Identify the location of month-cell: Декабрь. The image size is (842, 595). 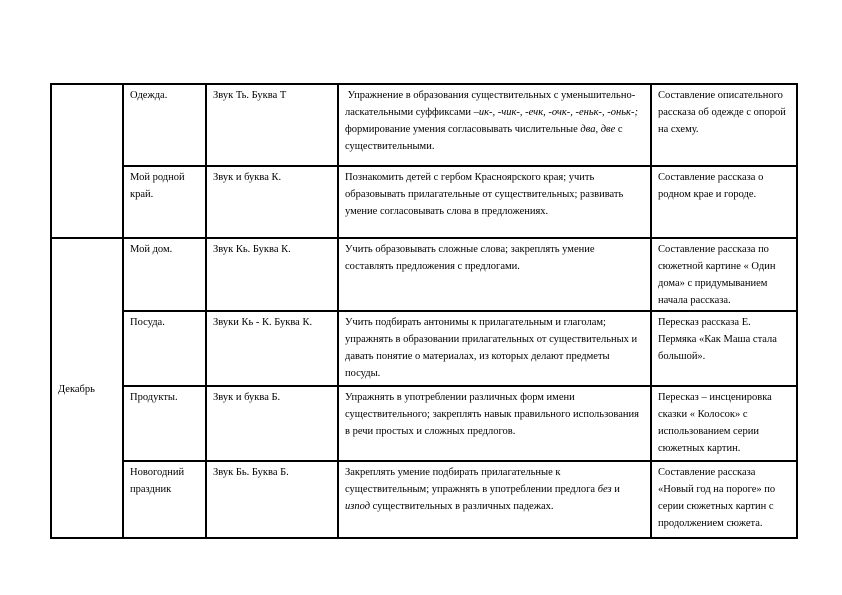
(87, 388).